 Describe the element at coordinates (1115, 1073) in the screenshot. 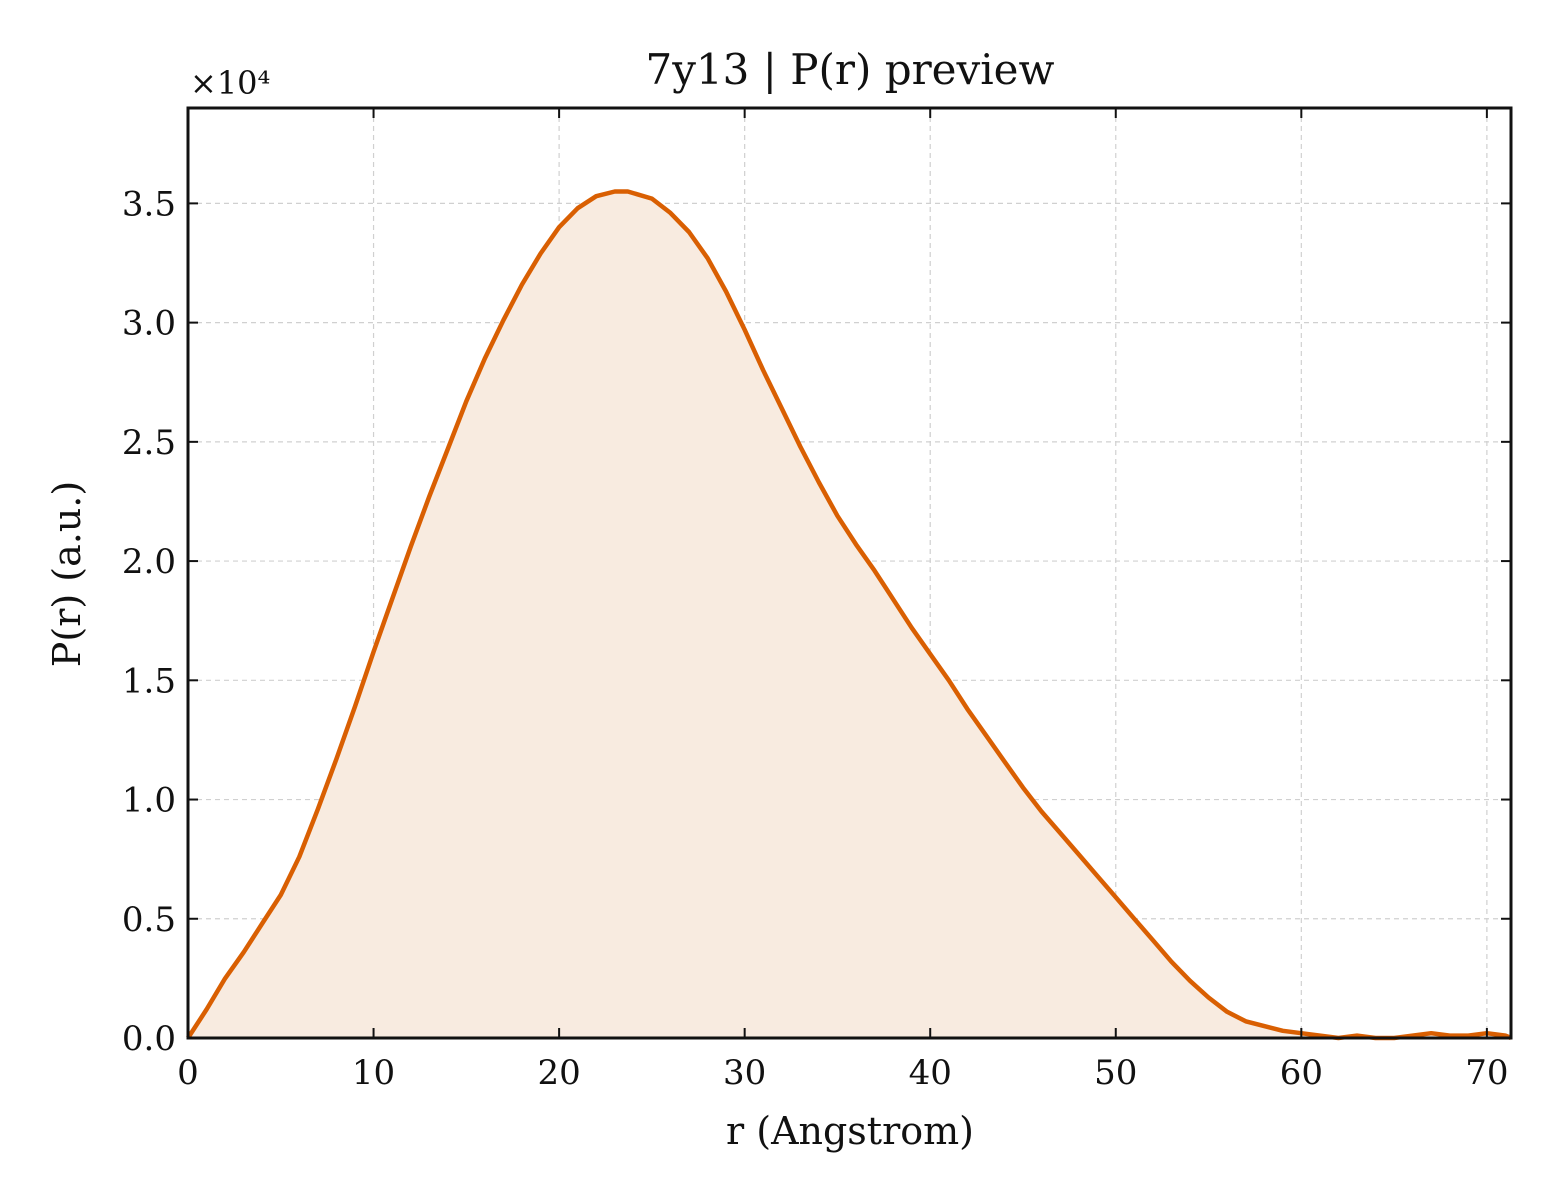

I see `x-tick-label: 50` at that location.